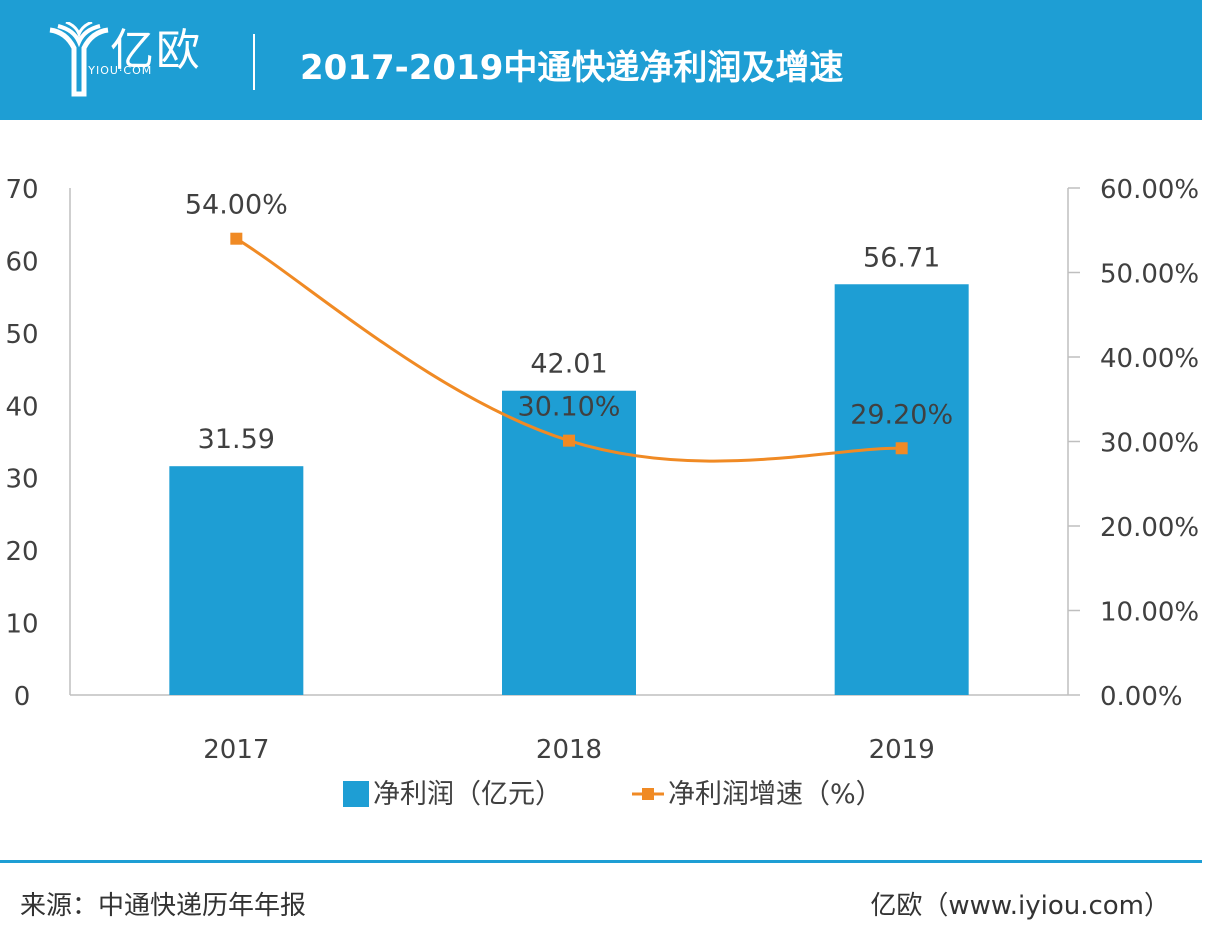 The height and width of the screenshot is (942, 1205). Describe the element at coordinates (1149, 528) in the screenshot. I see `right-tick-label: 20.00%` at that location.